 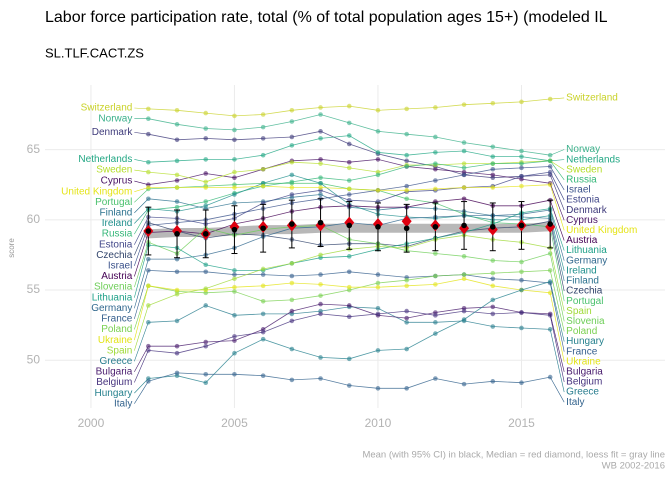 What do you see at coordinates (521, 423) in the screenshot?
I see `x-tick-label: 2015` at bounding box center [521, 423].